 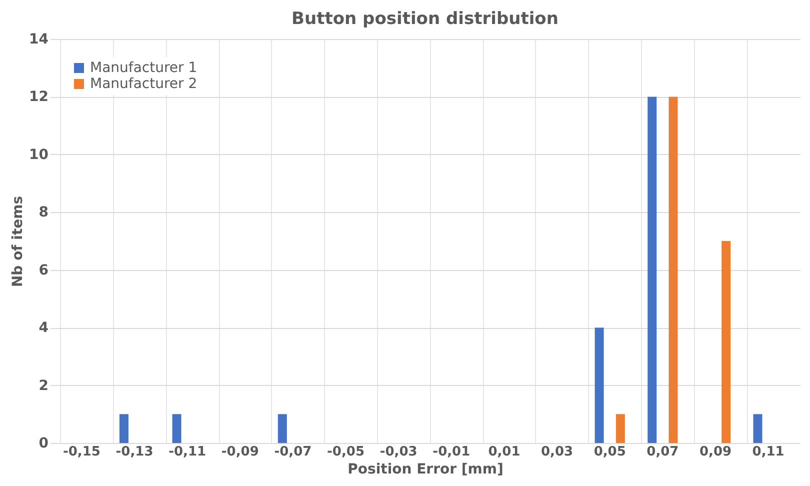 What do you see at coordinates (187, 452) in the screenshot?
I see `x-tick-label: -0,11` at bounding box center [187, 452].